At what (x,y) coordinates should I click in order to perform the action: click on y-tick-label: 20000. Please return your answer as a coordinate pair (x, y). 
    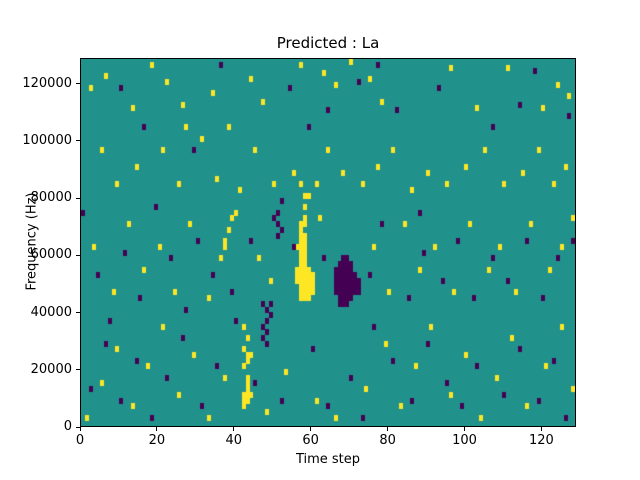
    Looking at the image, I should click on (51, 369).